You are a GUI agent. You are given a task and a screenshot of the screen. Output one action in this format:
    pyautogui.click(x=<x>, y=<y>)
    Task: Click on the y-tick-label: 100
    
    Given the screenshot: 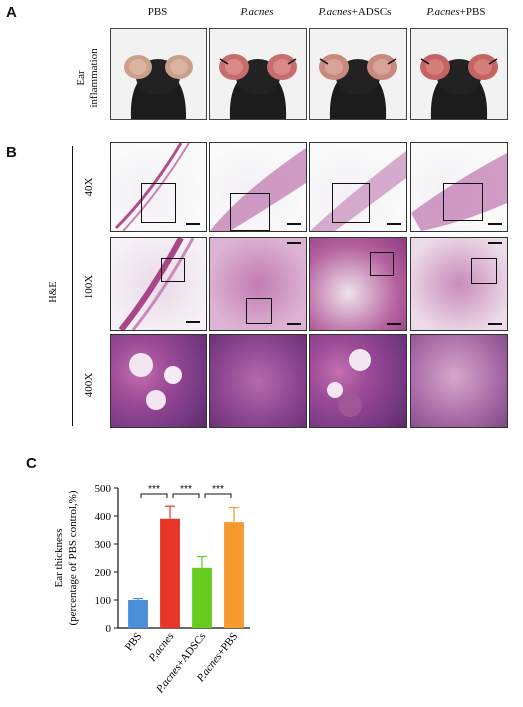 What is the action you would take?
    pyautogui.click(x=103, y=601)
    